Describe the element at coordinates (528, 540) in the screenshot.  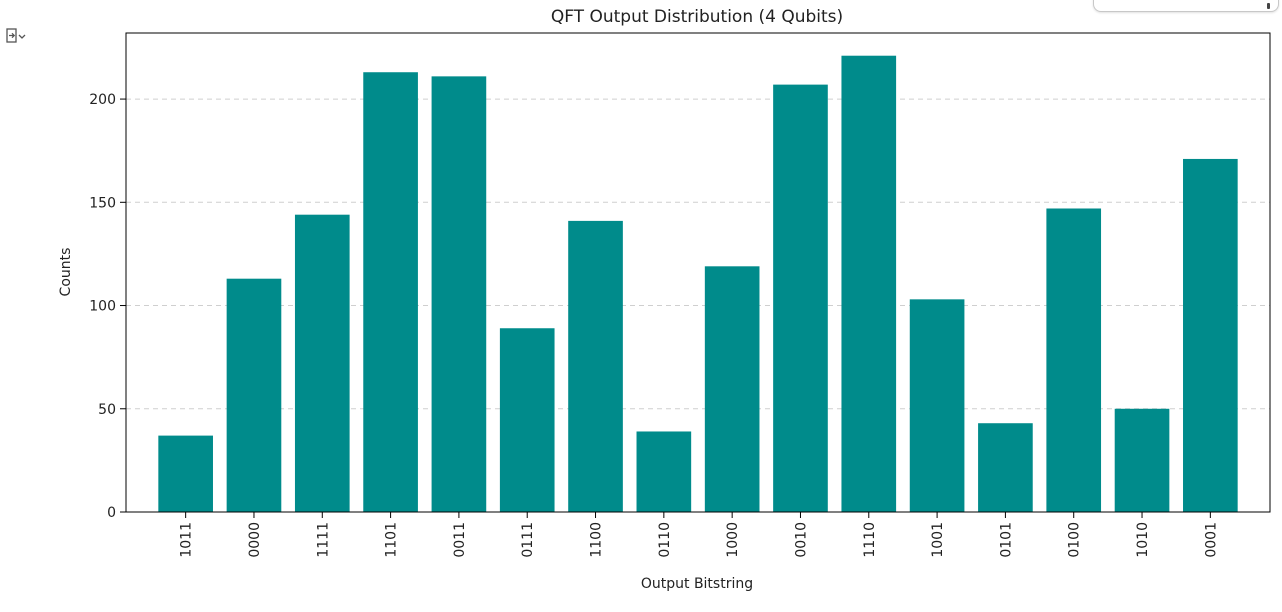
I see `x-tick-label-0111: 0111` at that location.